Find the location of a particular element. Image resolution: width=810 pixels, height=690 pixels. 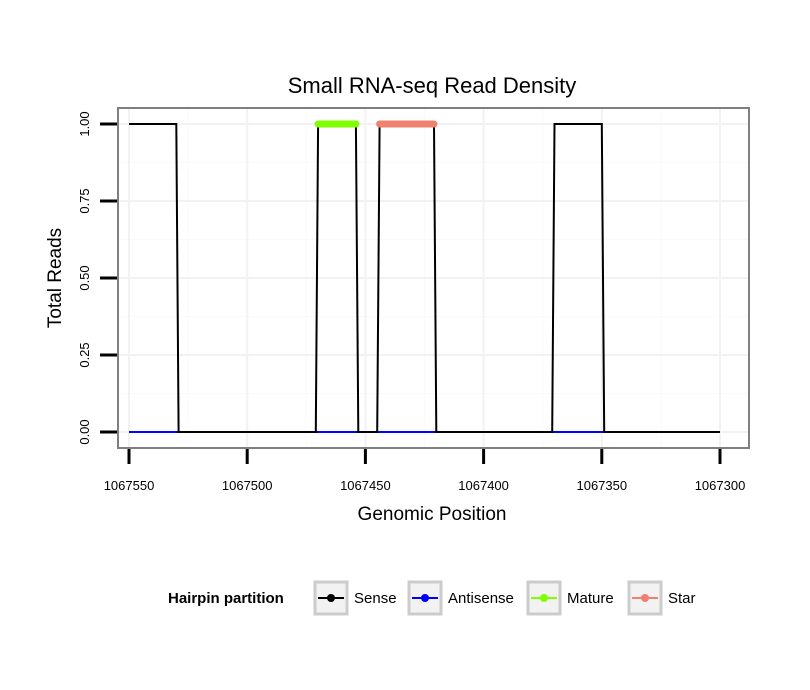

chart-title: Small RNA-seq Read Density is located at coordinates (432, 85).